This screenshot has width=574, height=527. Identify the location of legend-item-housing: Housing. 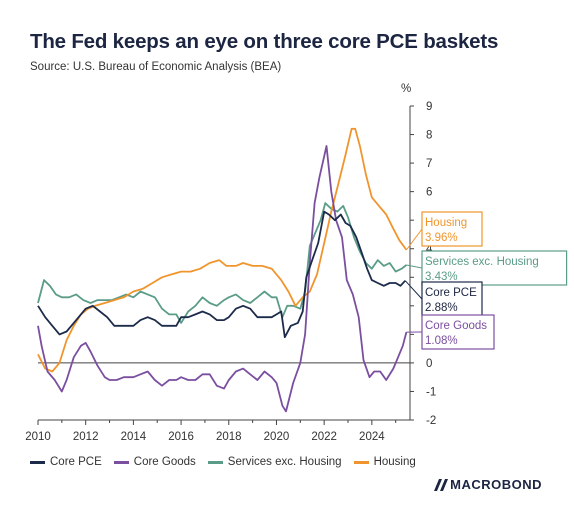
(384, 462).